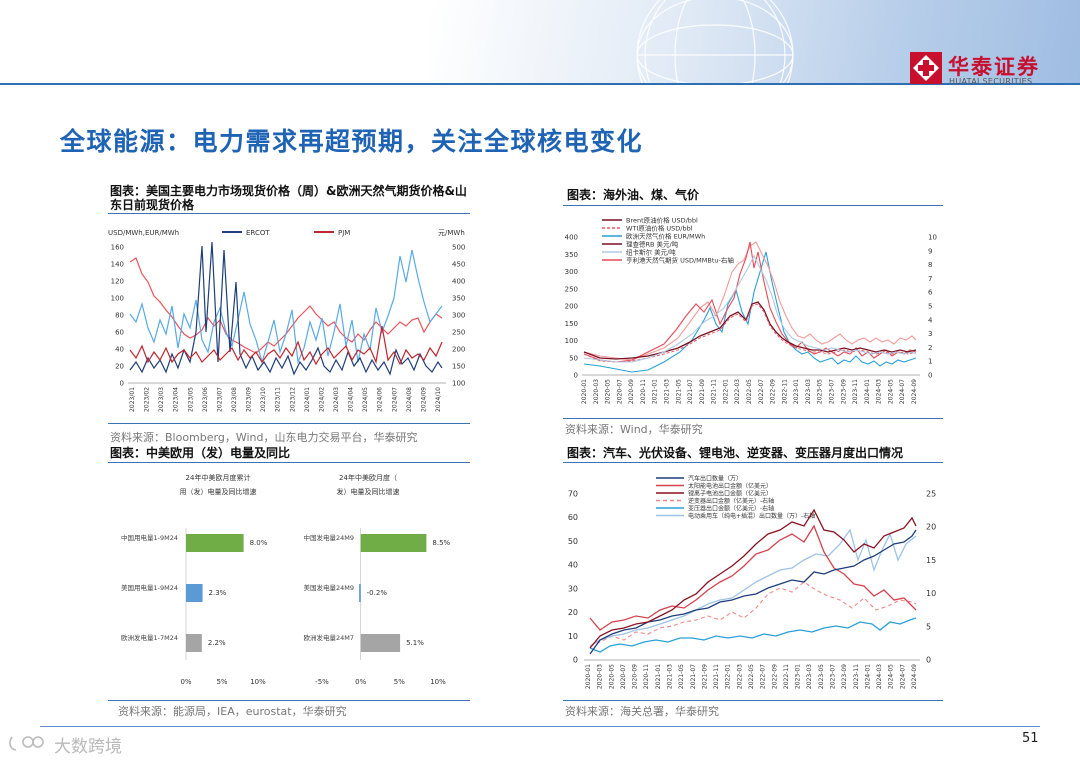  I want to click on panel1-legend-ercot: ERCOT, so click(258, 233).